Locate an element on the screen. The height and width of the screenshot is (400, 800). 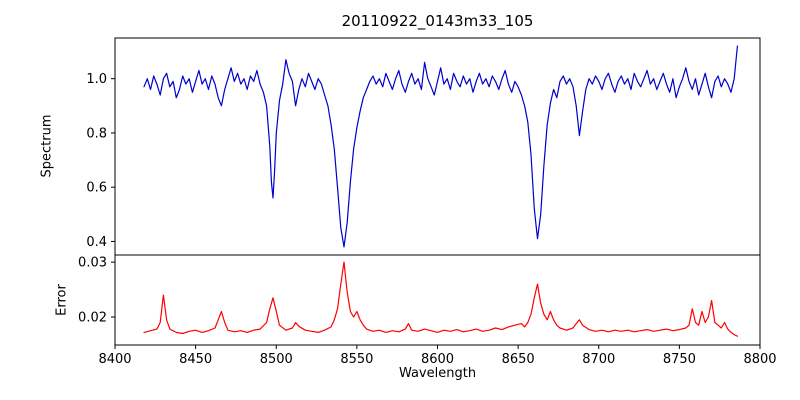
x-tick-label: 8400 is located at coordinates (114, 359).